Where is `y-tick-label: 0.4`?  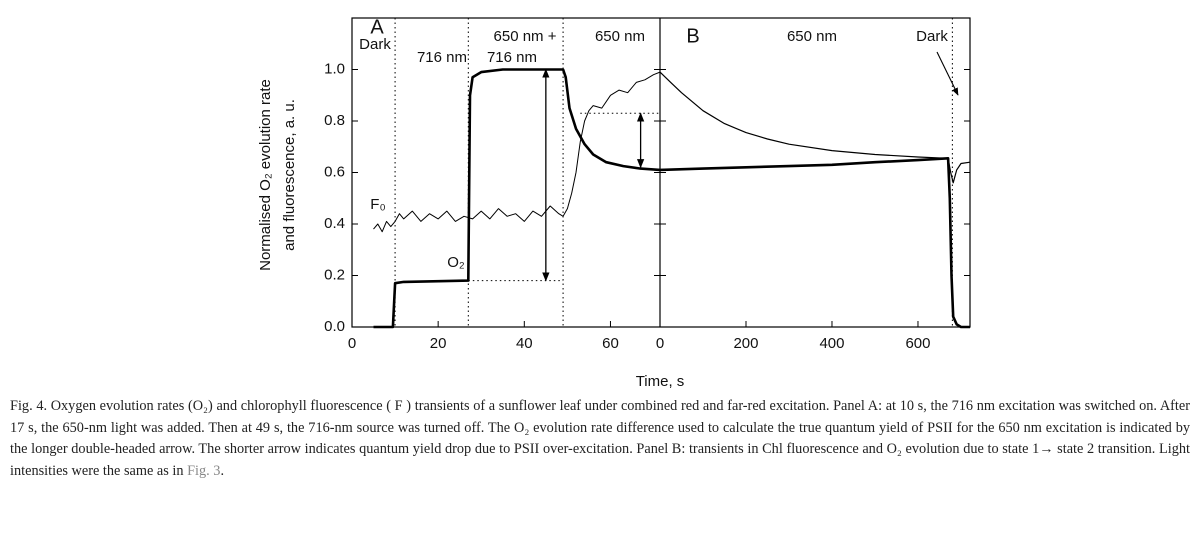 y-tick-label: 0.4 is located at coordinates (334, 223).